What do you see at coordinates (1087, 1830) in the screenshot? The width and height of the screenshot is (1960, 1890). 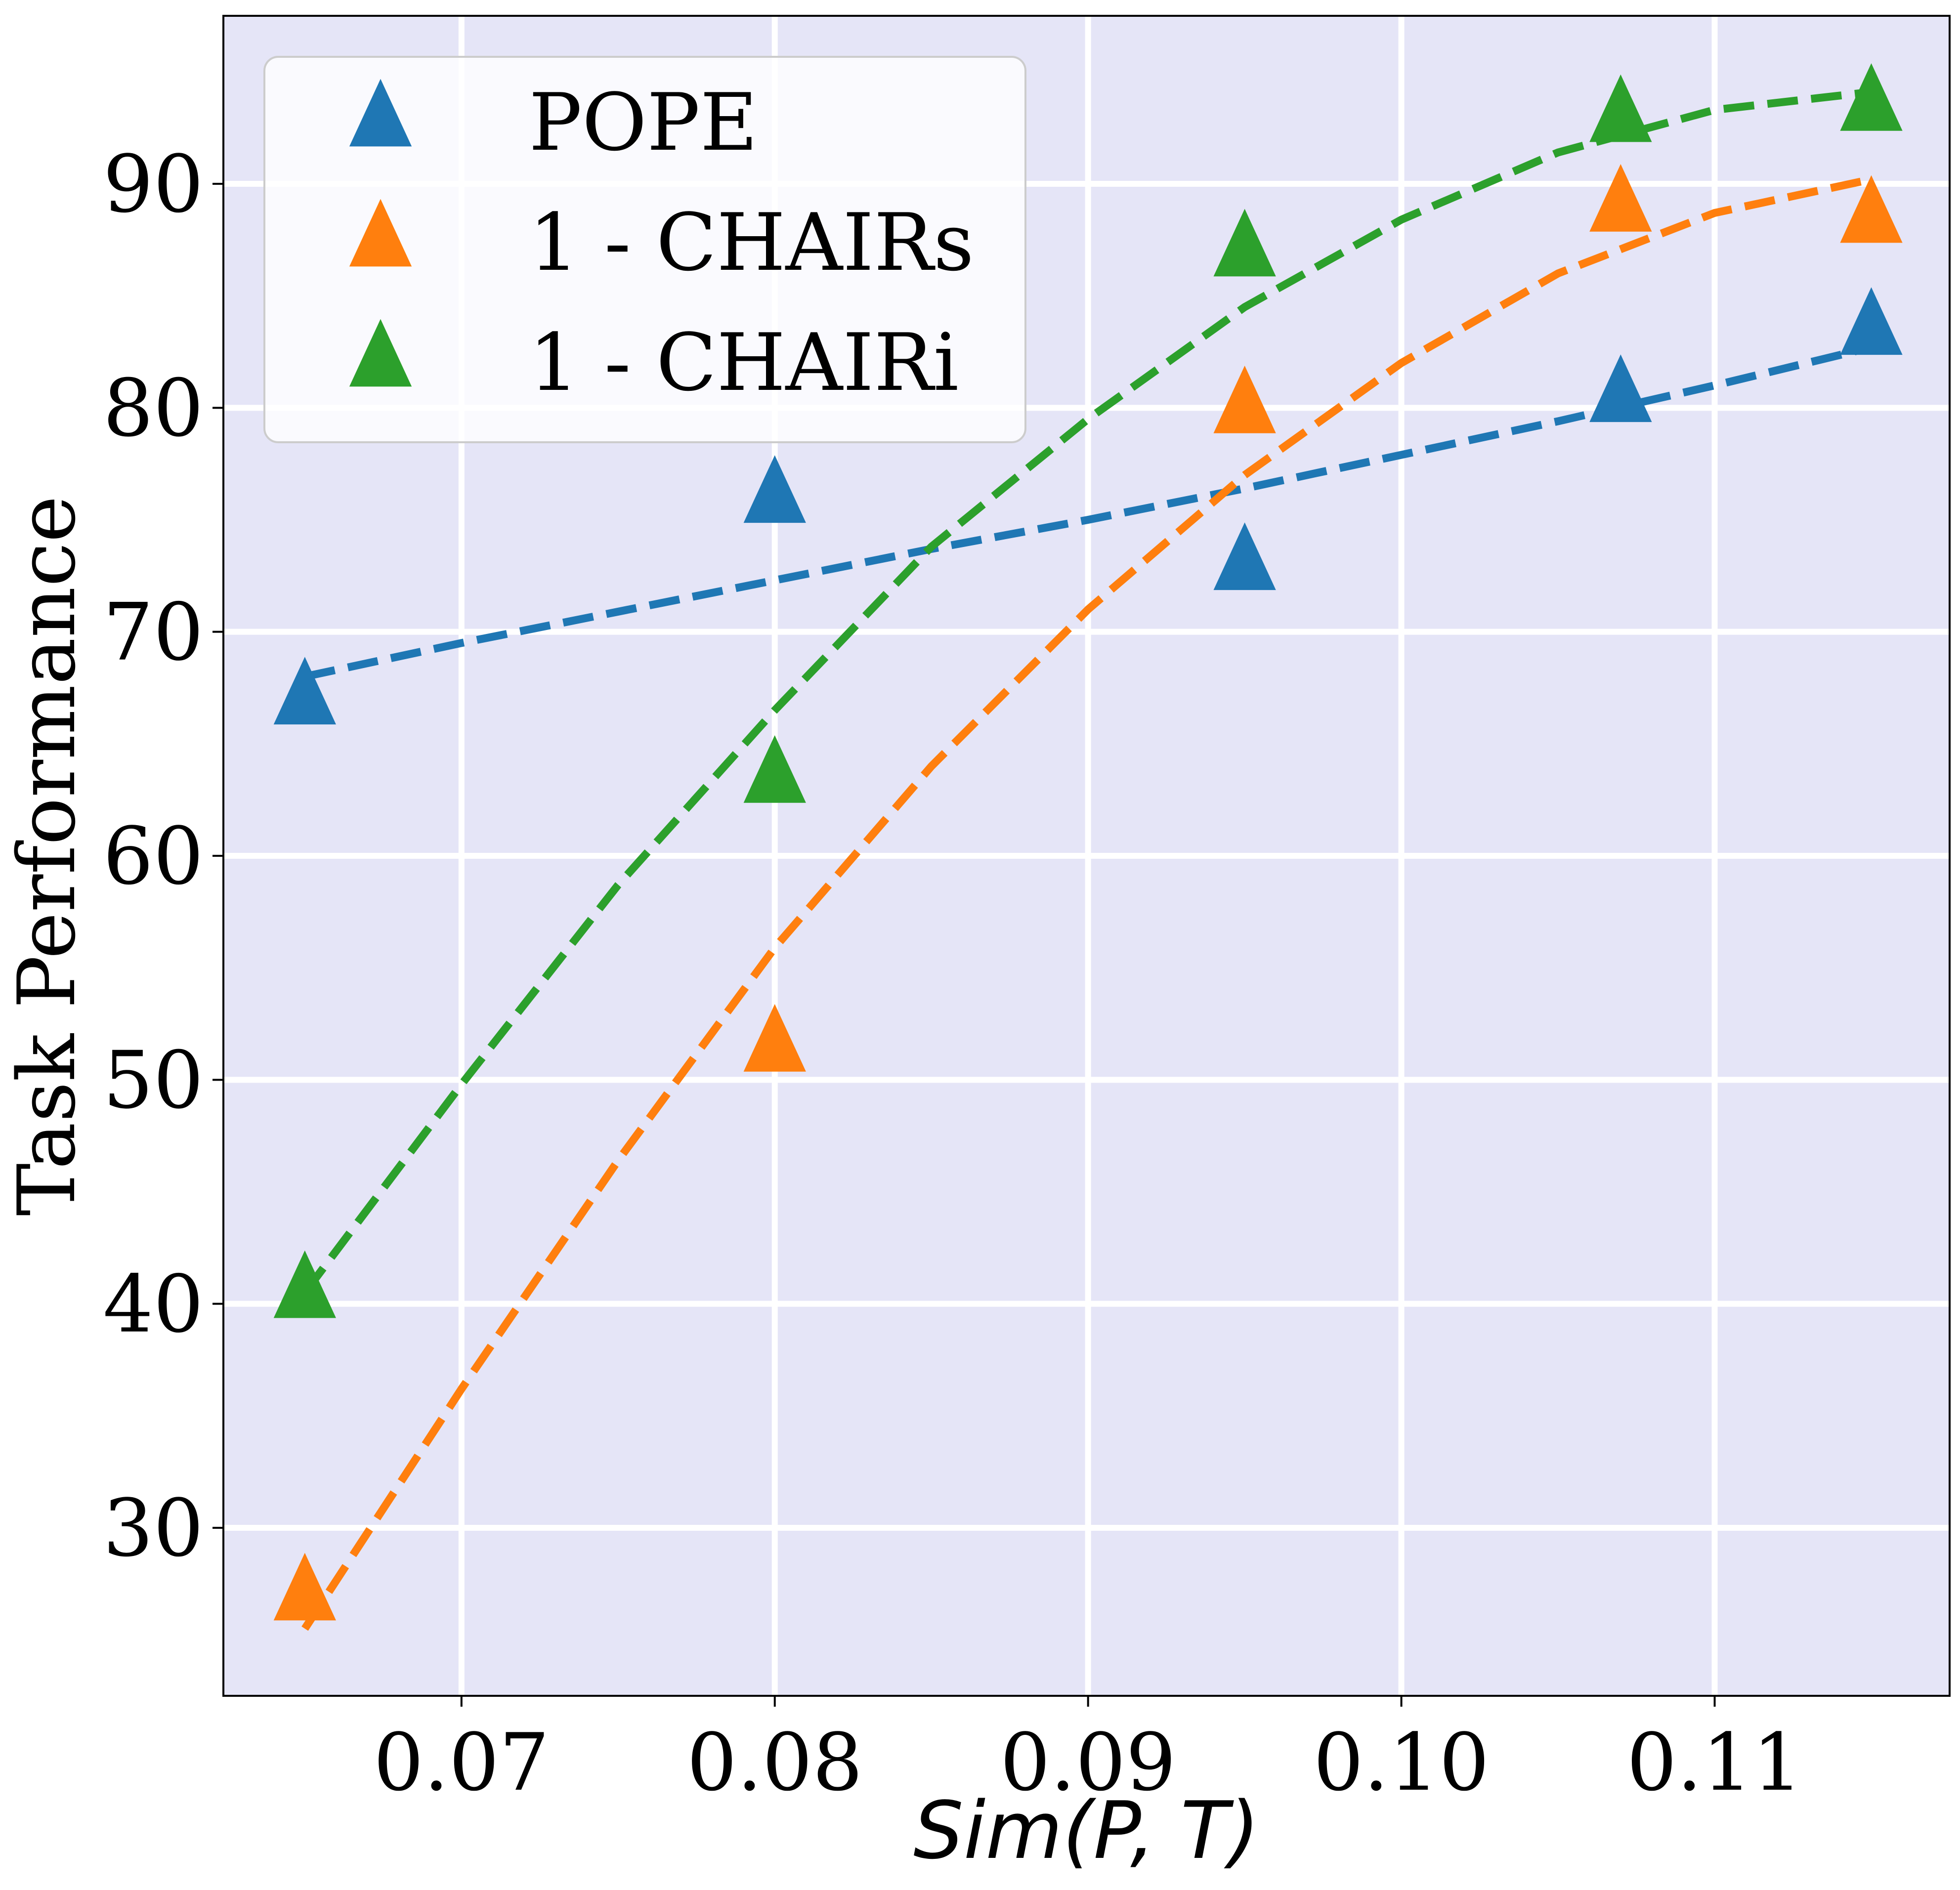 I see `x-axis-title: Sim(P, T)` at bounding box center [1087, 1830].